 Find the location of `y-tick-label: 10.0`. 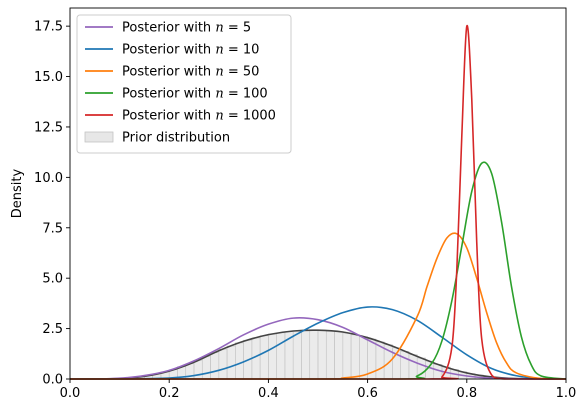

y-tick-label: 10.0 is located at coordinates (48, 178).